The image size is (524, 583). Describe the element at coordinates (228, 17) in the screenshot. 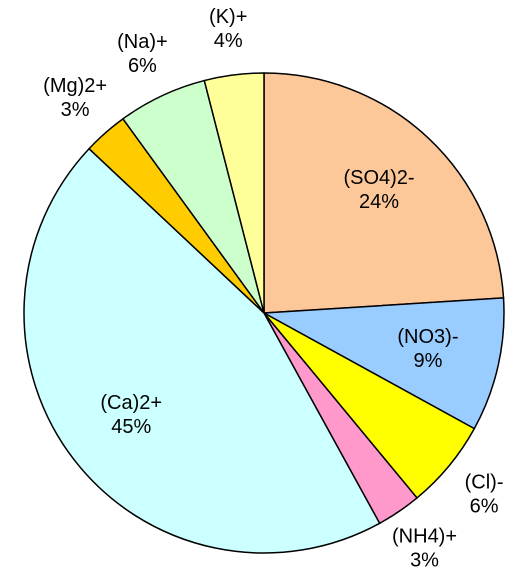

I see `slice-label: (K)+` at that location.